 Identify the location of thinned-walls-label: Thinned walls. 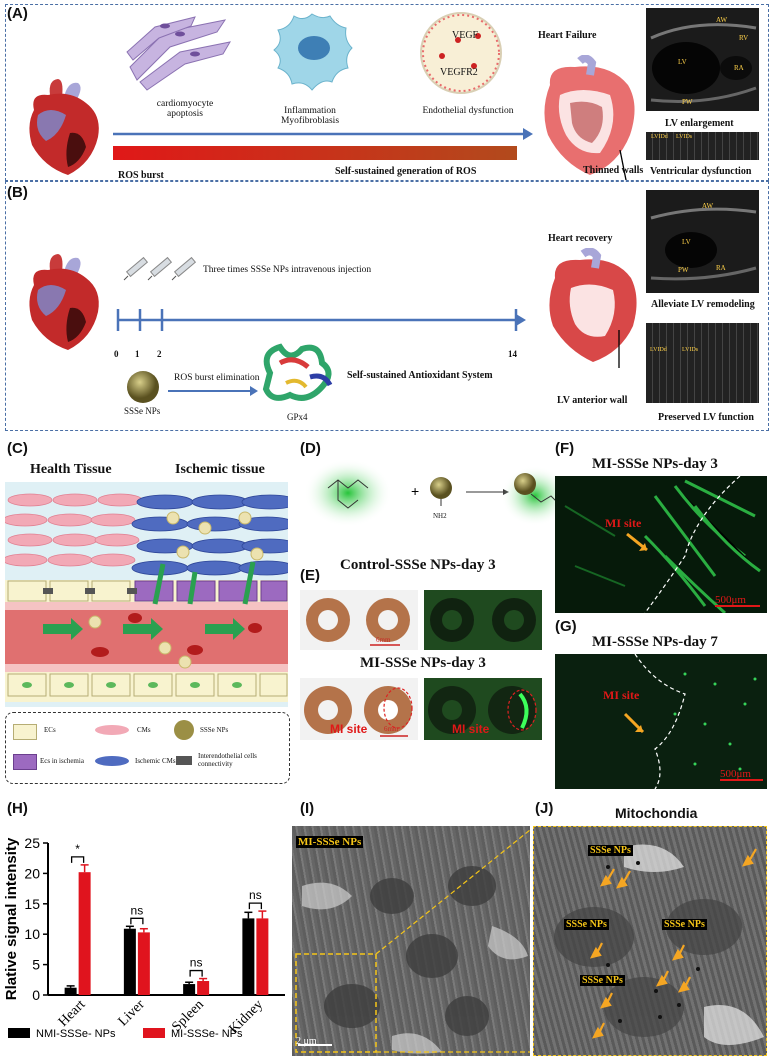
(613, 170).